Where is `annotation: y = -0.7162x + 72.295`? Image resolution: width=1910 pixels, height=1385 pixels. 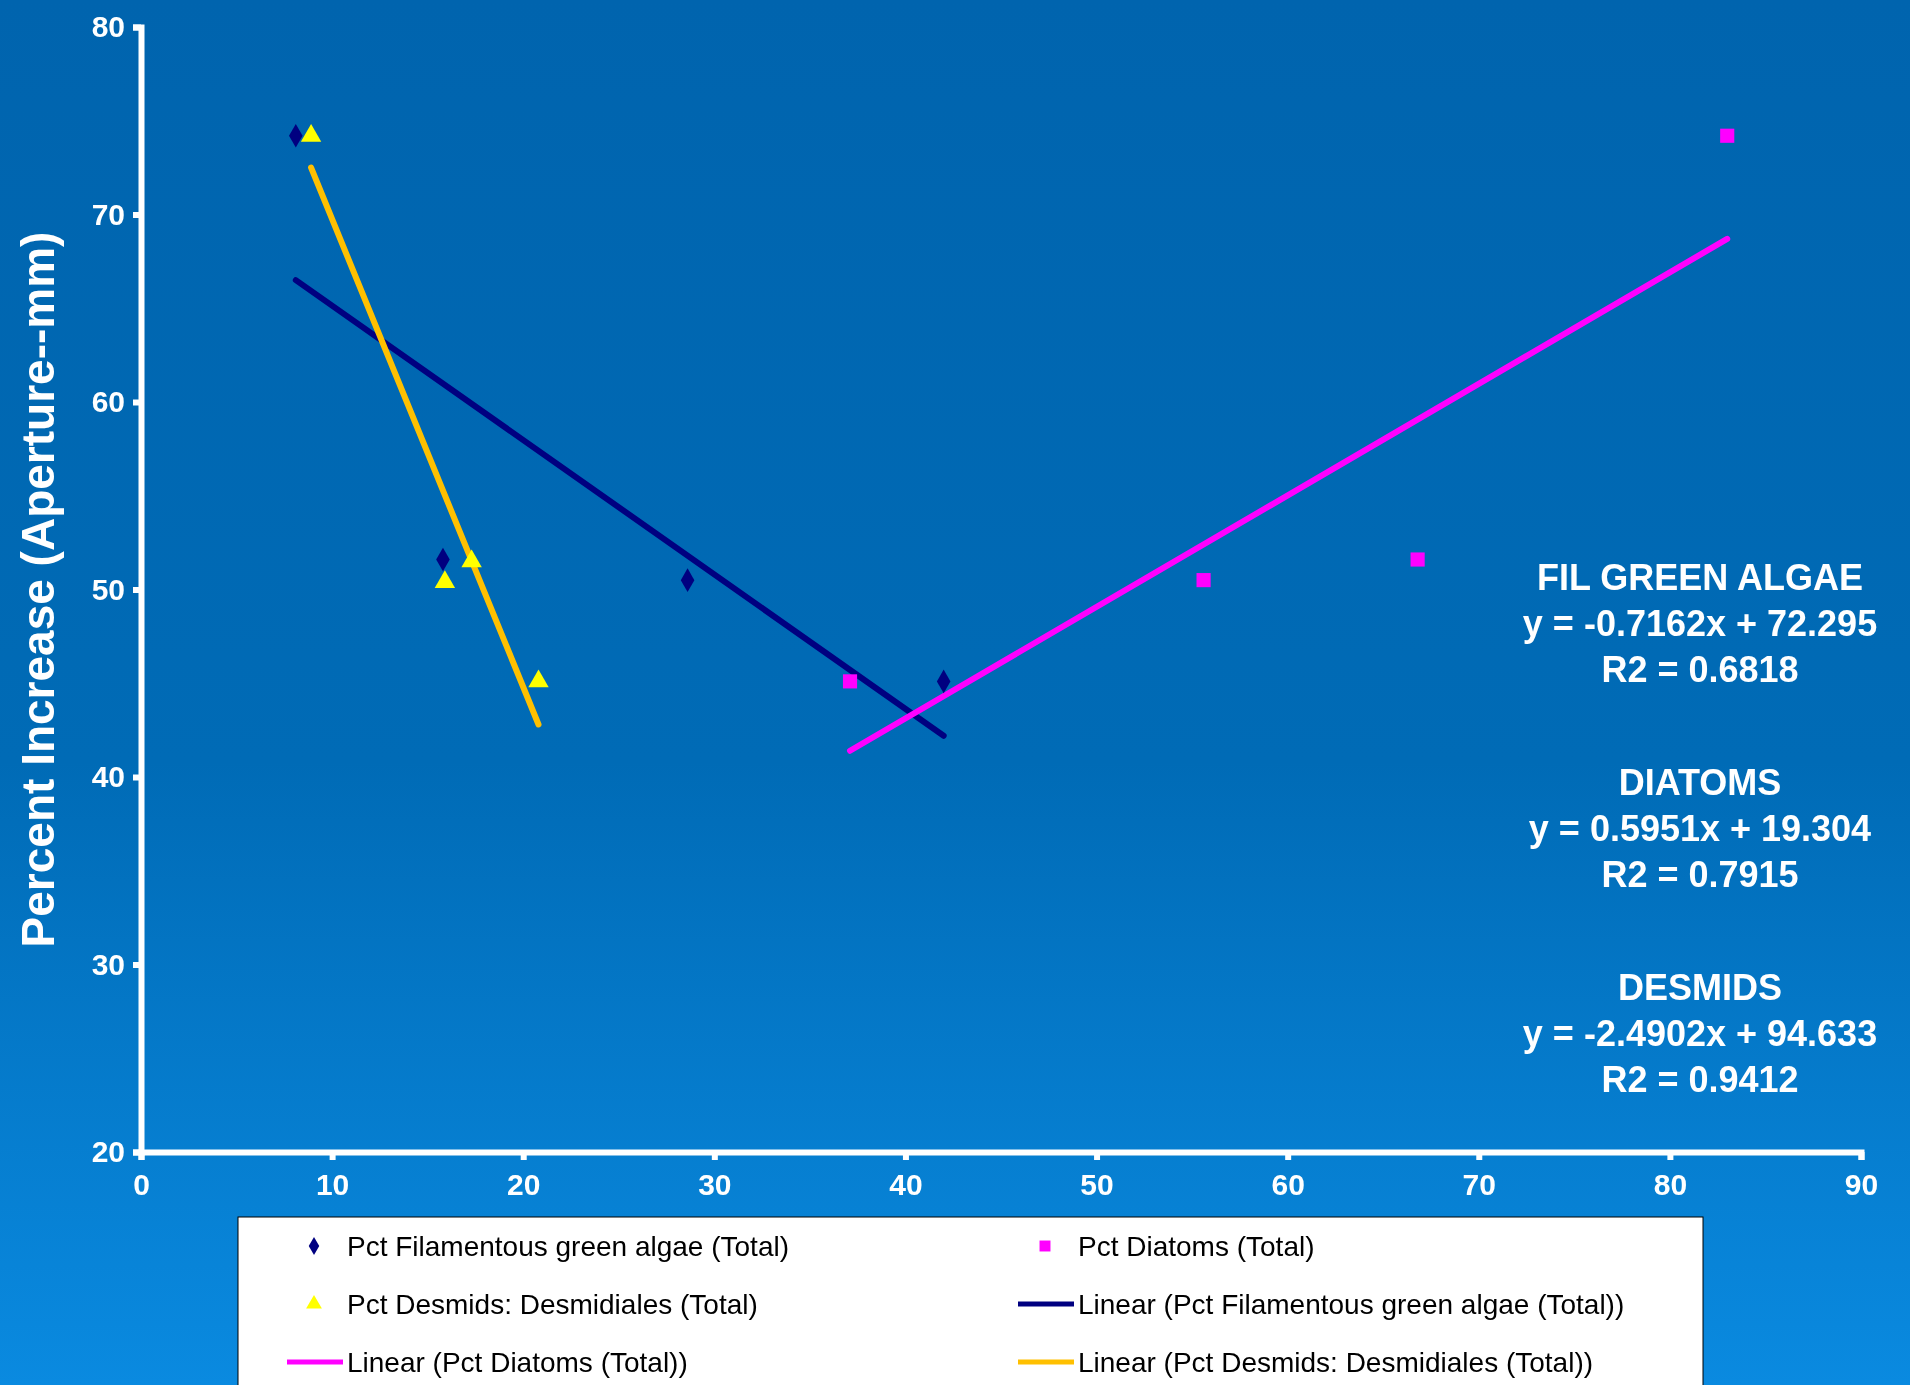
annotation: y = -0.7162x + 72.295 is located at coordinates (1700, 623).